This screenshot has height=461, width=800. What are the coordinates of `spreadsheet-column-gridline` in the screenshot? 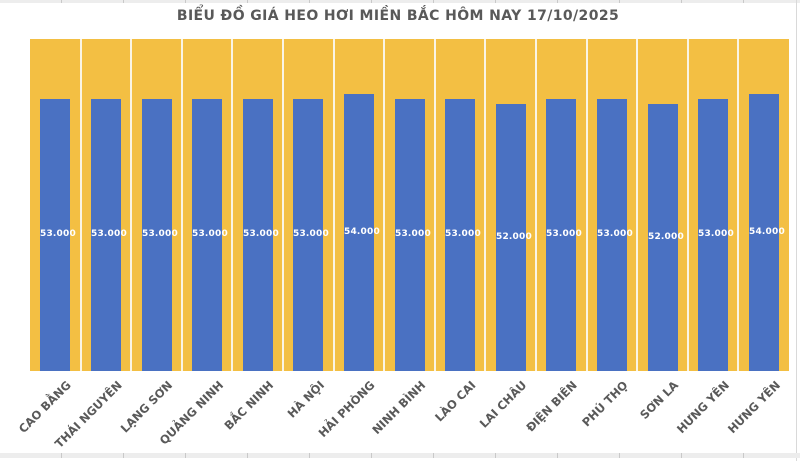 It's located at (796, 230).